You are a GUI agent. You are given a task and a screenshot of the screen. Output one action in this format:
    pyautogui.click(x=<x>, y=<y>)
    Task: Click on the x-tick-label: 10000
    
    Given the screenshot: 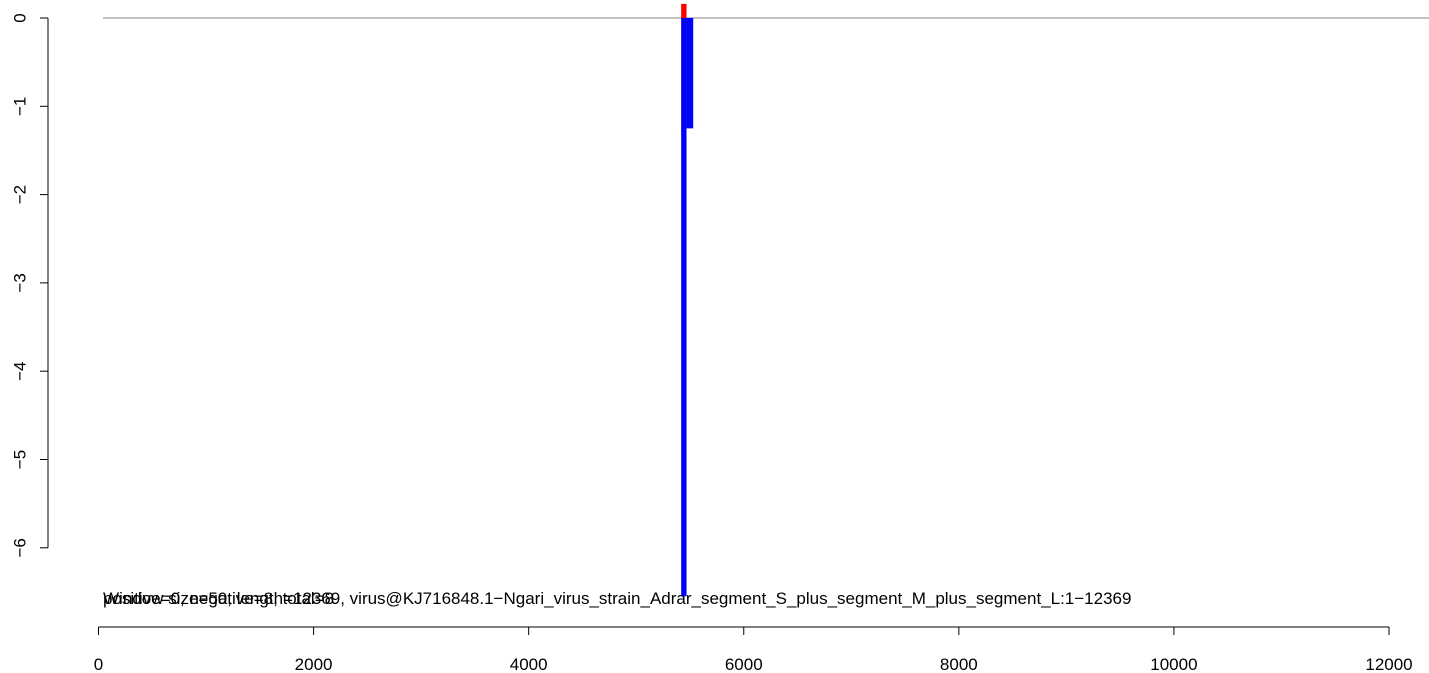 What is the action you would take?
    pyautogui.click(x=1173, y=664)
    